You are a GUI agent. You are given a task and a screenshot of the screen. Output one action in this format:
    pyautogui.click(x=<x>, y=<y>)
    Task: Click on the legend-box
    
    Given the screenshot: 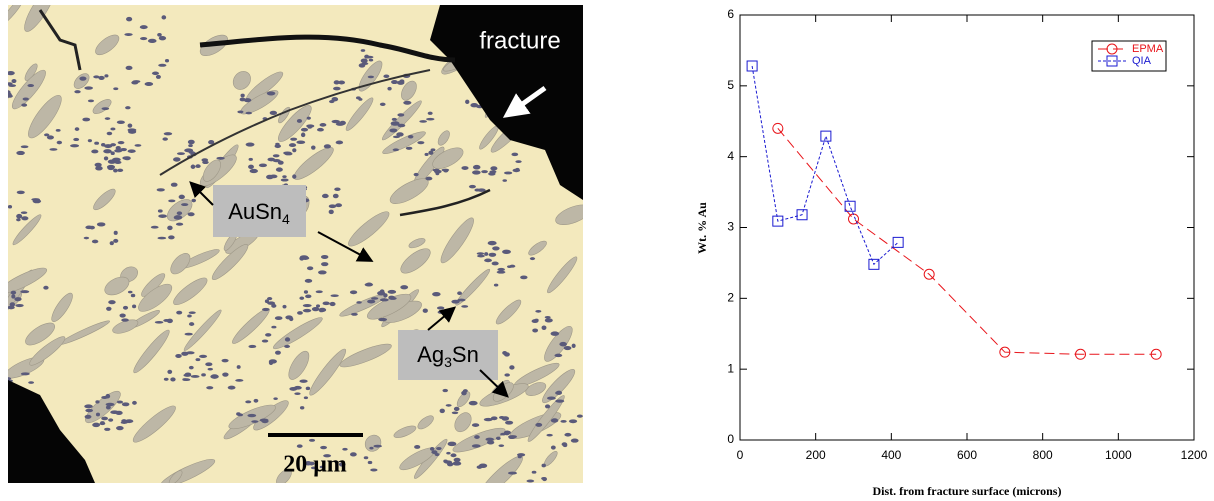 What is the action you would take?
    pyautogui.click(x=1129, y=56)
    